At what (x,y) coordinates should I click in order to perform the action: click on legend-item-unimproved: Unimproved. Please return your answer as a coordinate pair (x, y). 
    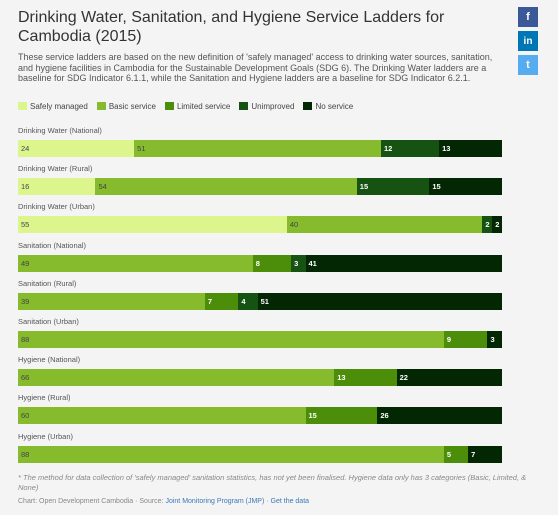
    Looking at the image, I should click on (266, 106).